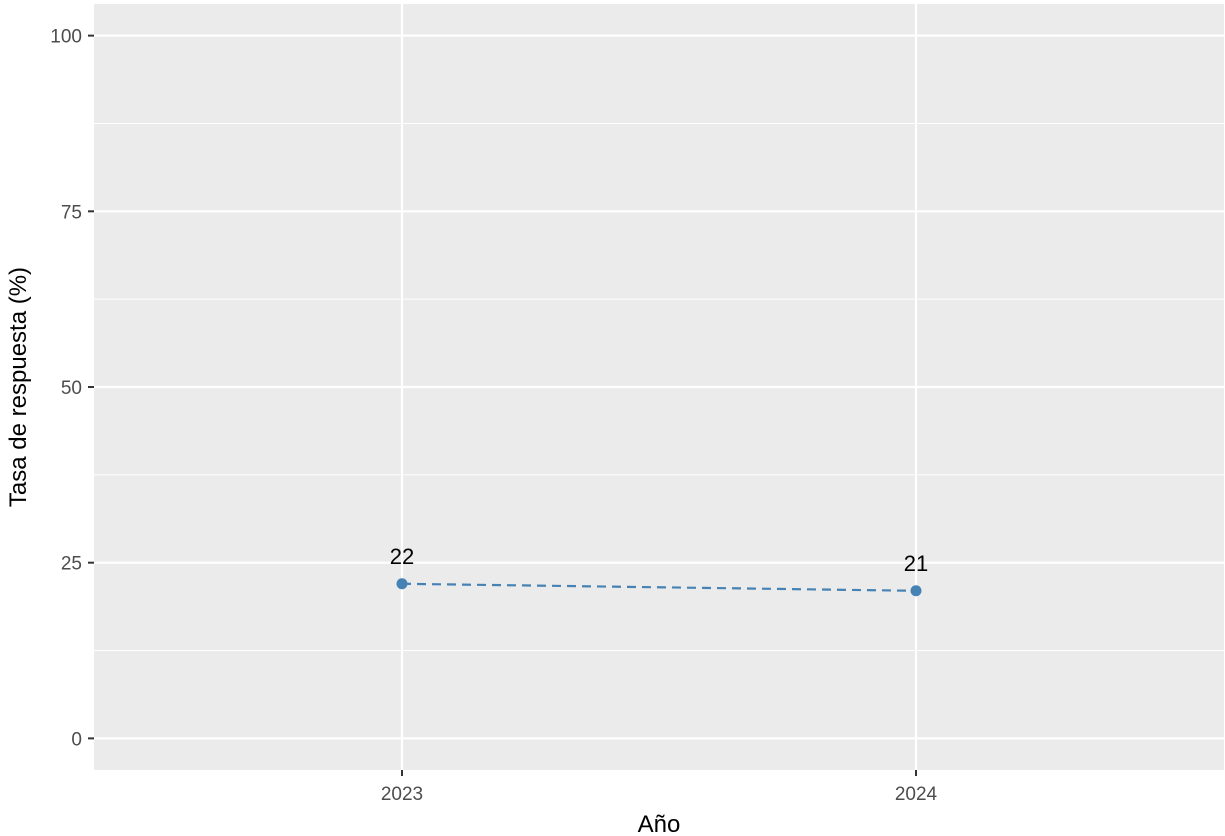 Image resolution: width=1225 pixels, height=836 pixels. I want to click on x-tick-label: 2024, so click(916, 794).